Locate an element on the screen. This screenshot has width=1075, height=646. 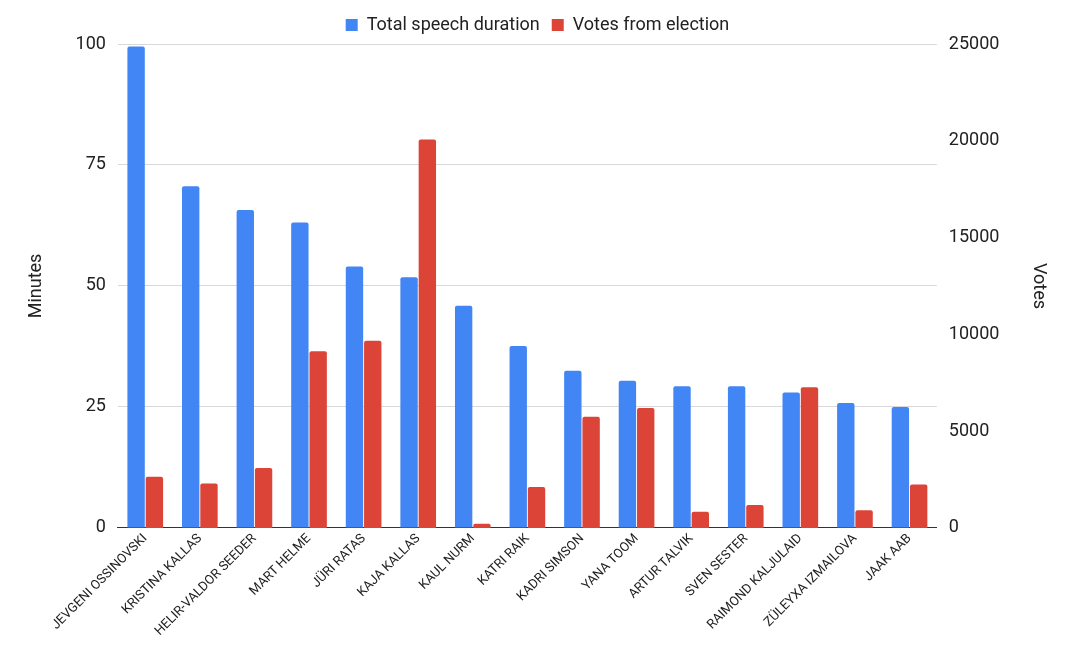
y2-tick-label: 20000 is located at coordinates (974, 139).